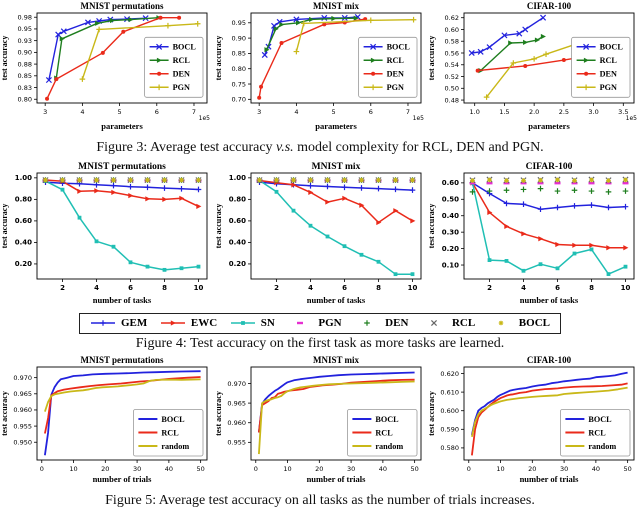 The height and width of the screenshot is (508, 640). I want to click on svg-text: number of tasks, so click(122, 300).